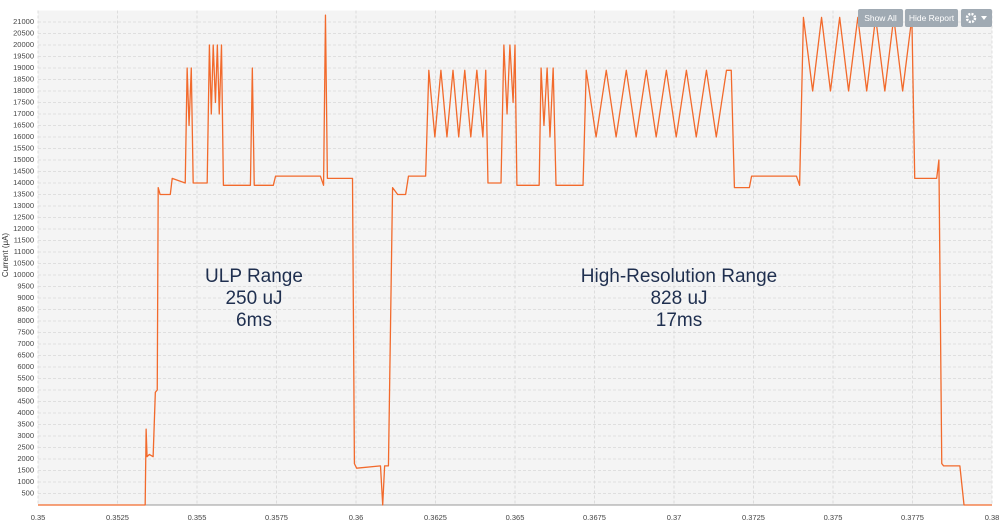 The height and width of the screenshot is (525, 999). Describe the element at coordinates (23, 159) in the screenshot. I see `y-tick-label: 15000` at that location.